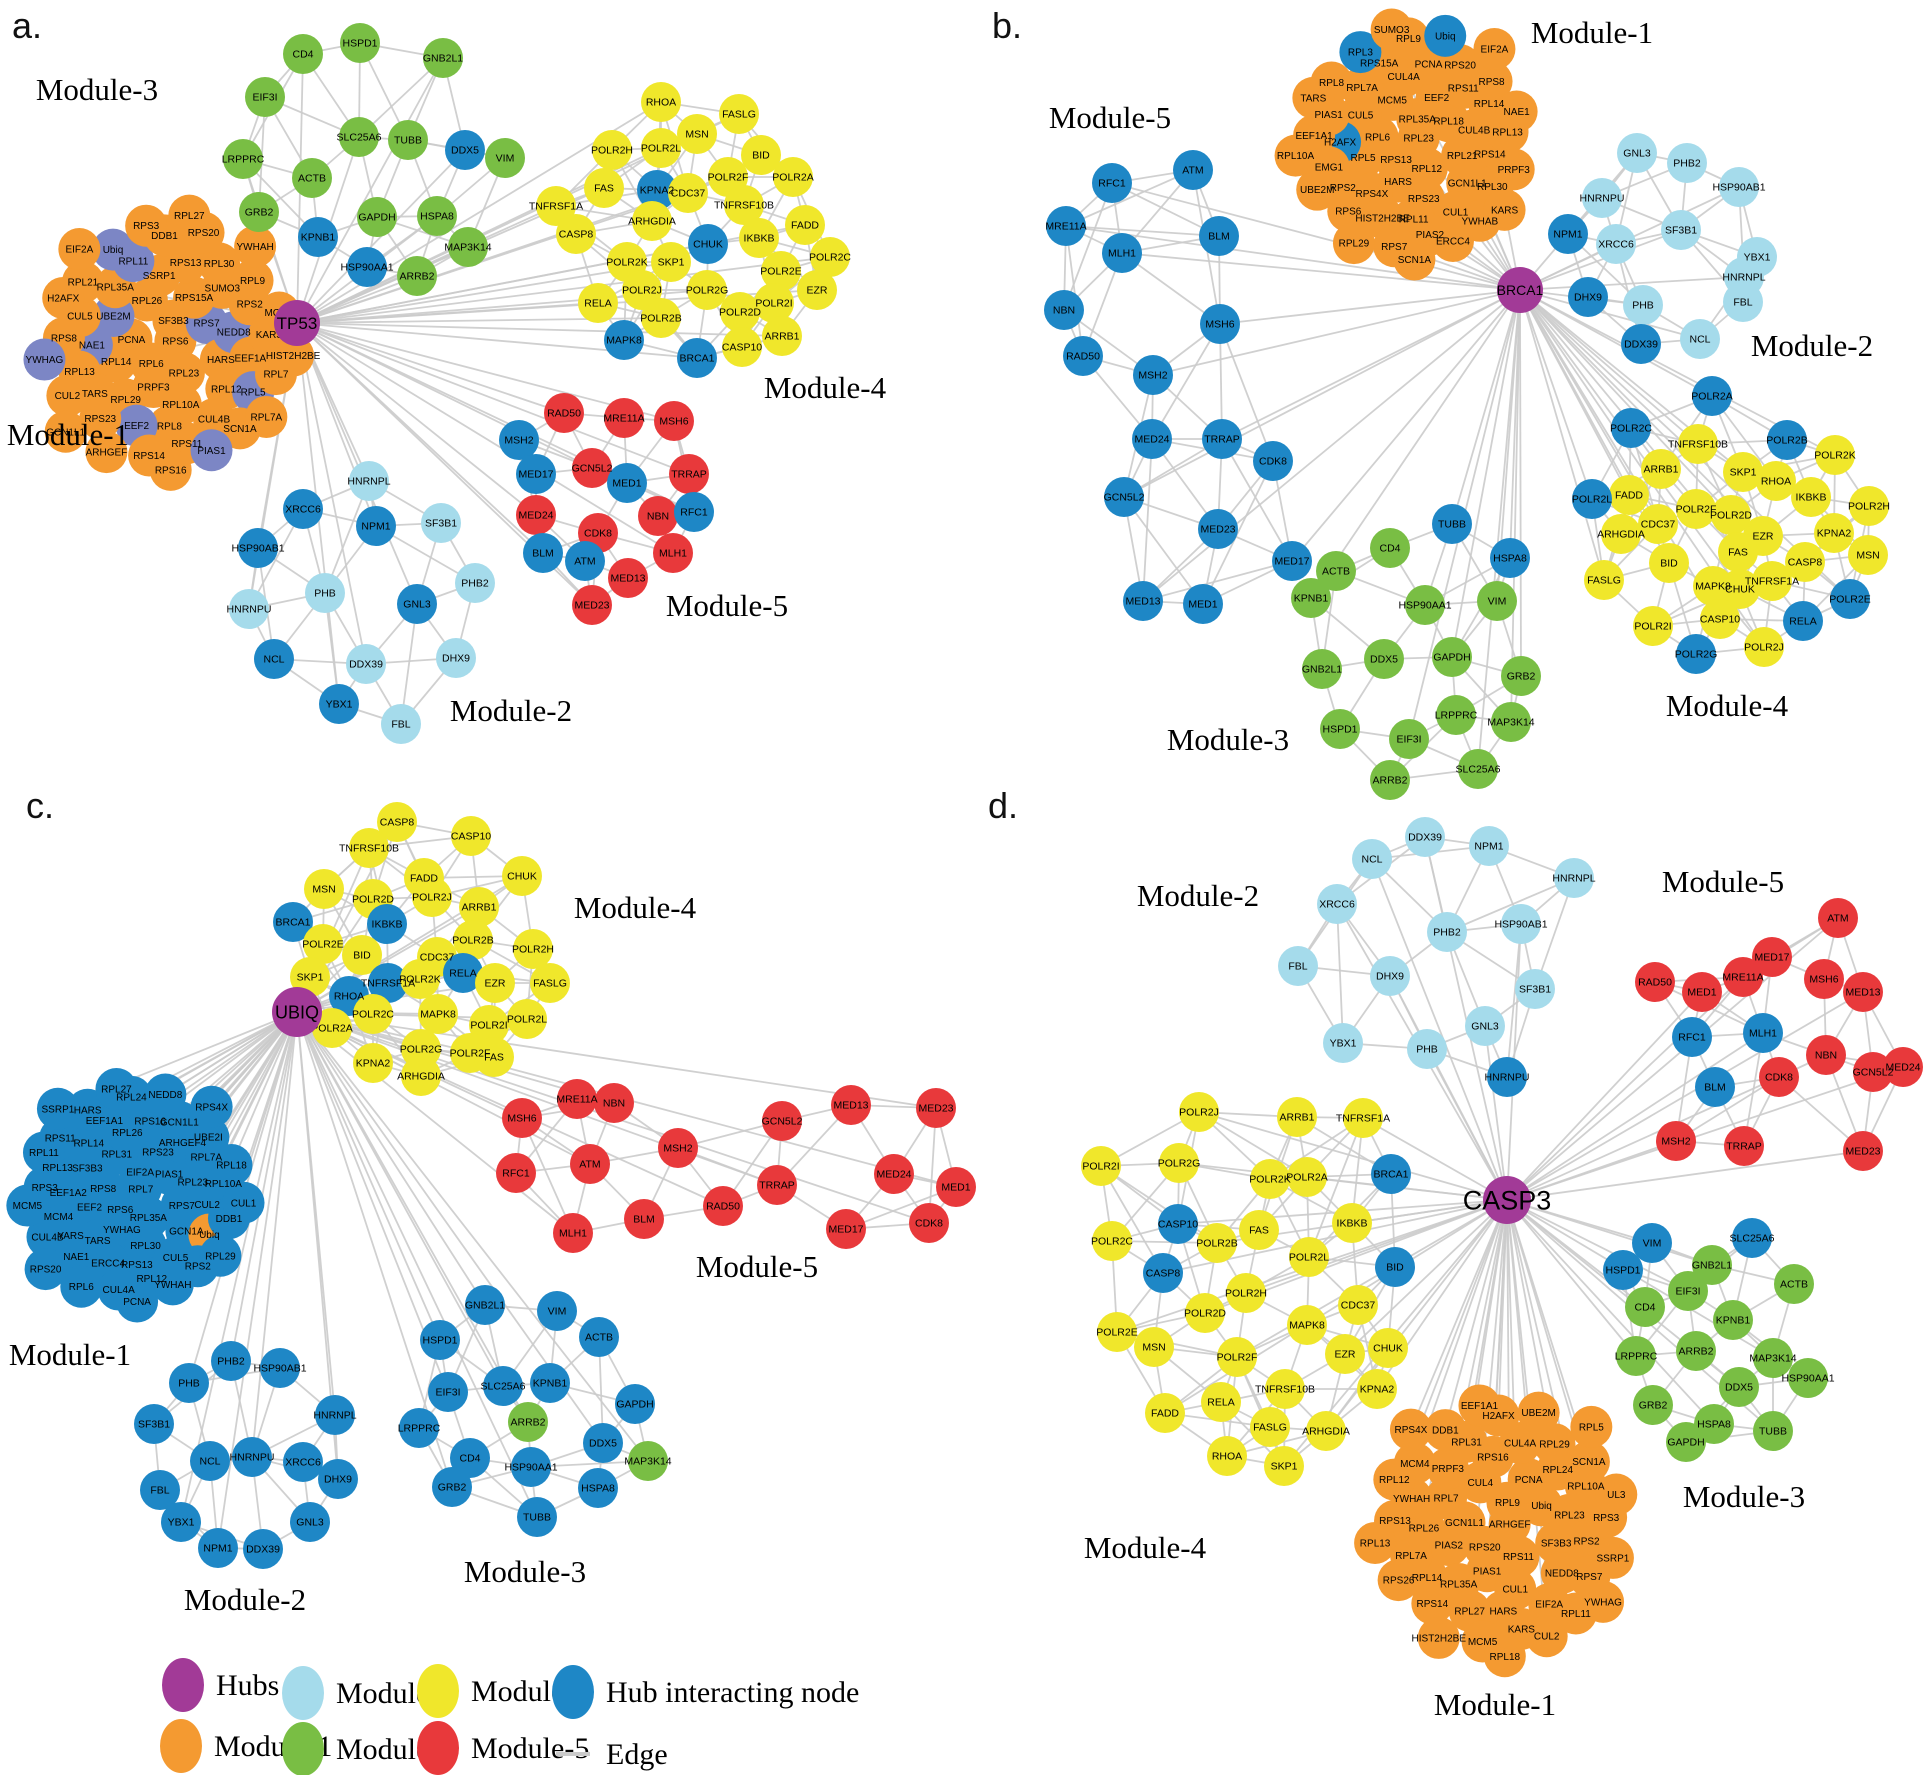 Image resolution: width=1923 pixels, height=1775 pixels. Describe the element at coordinates (274, 659) in the screenshot. I see `node-NCL` at that location.